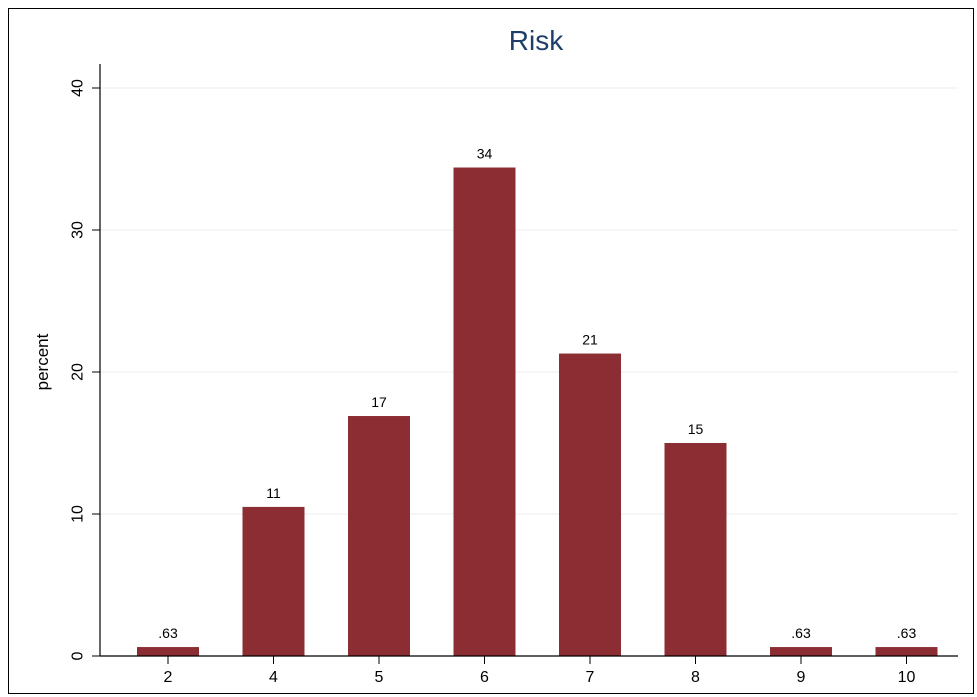 Image resolution: width=977 pixels, height=697 pixels. I want to click on y-tick-label: 0, so click(78, 655).